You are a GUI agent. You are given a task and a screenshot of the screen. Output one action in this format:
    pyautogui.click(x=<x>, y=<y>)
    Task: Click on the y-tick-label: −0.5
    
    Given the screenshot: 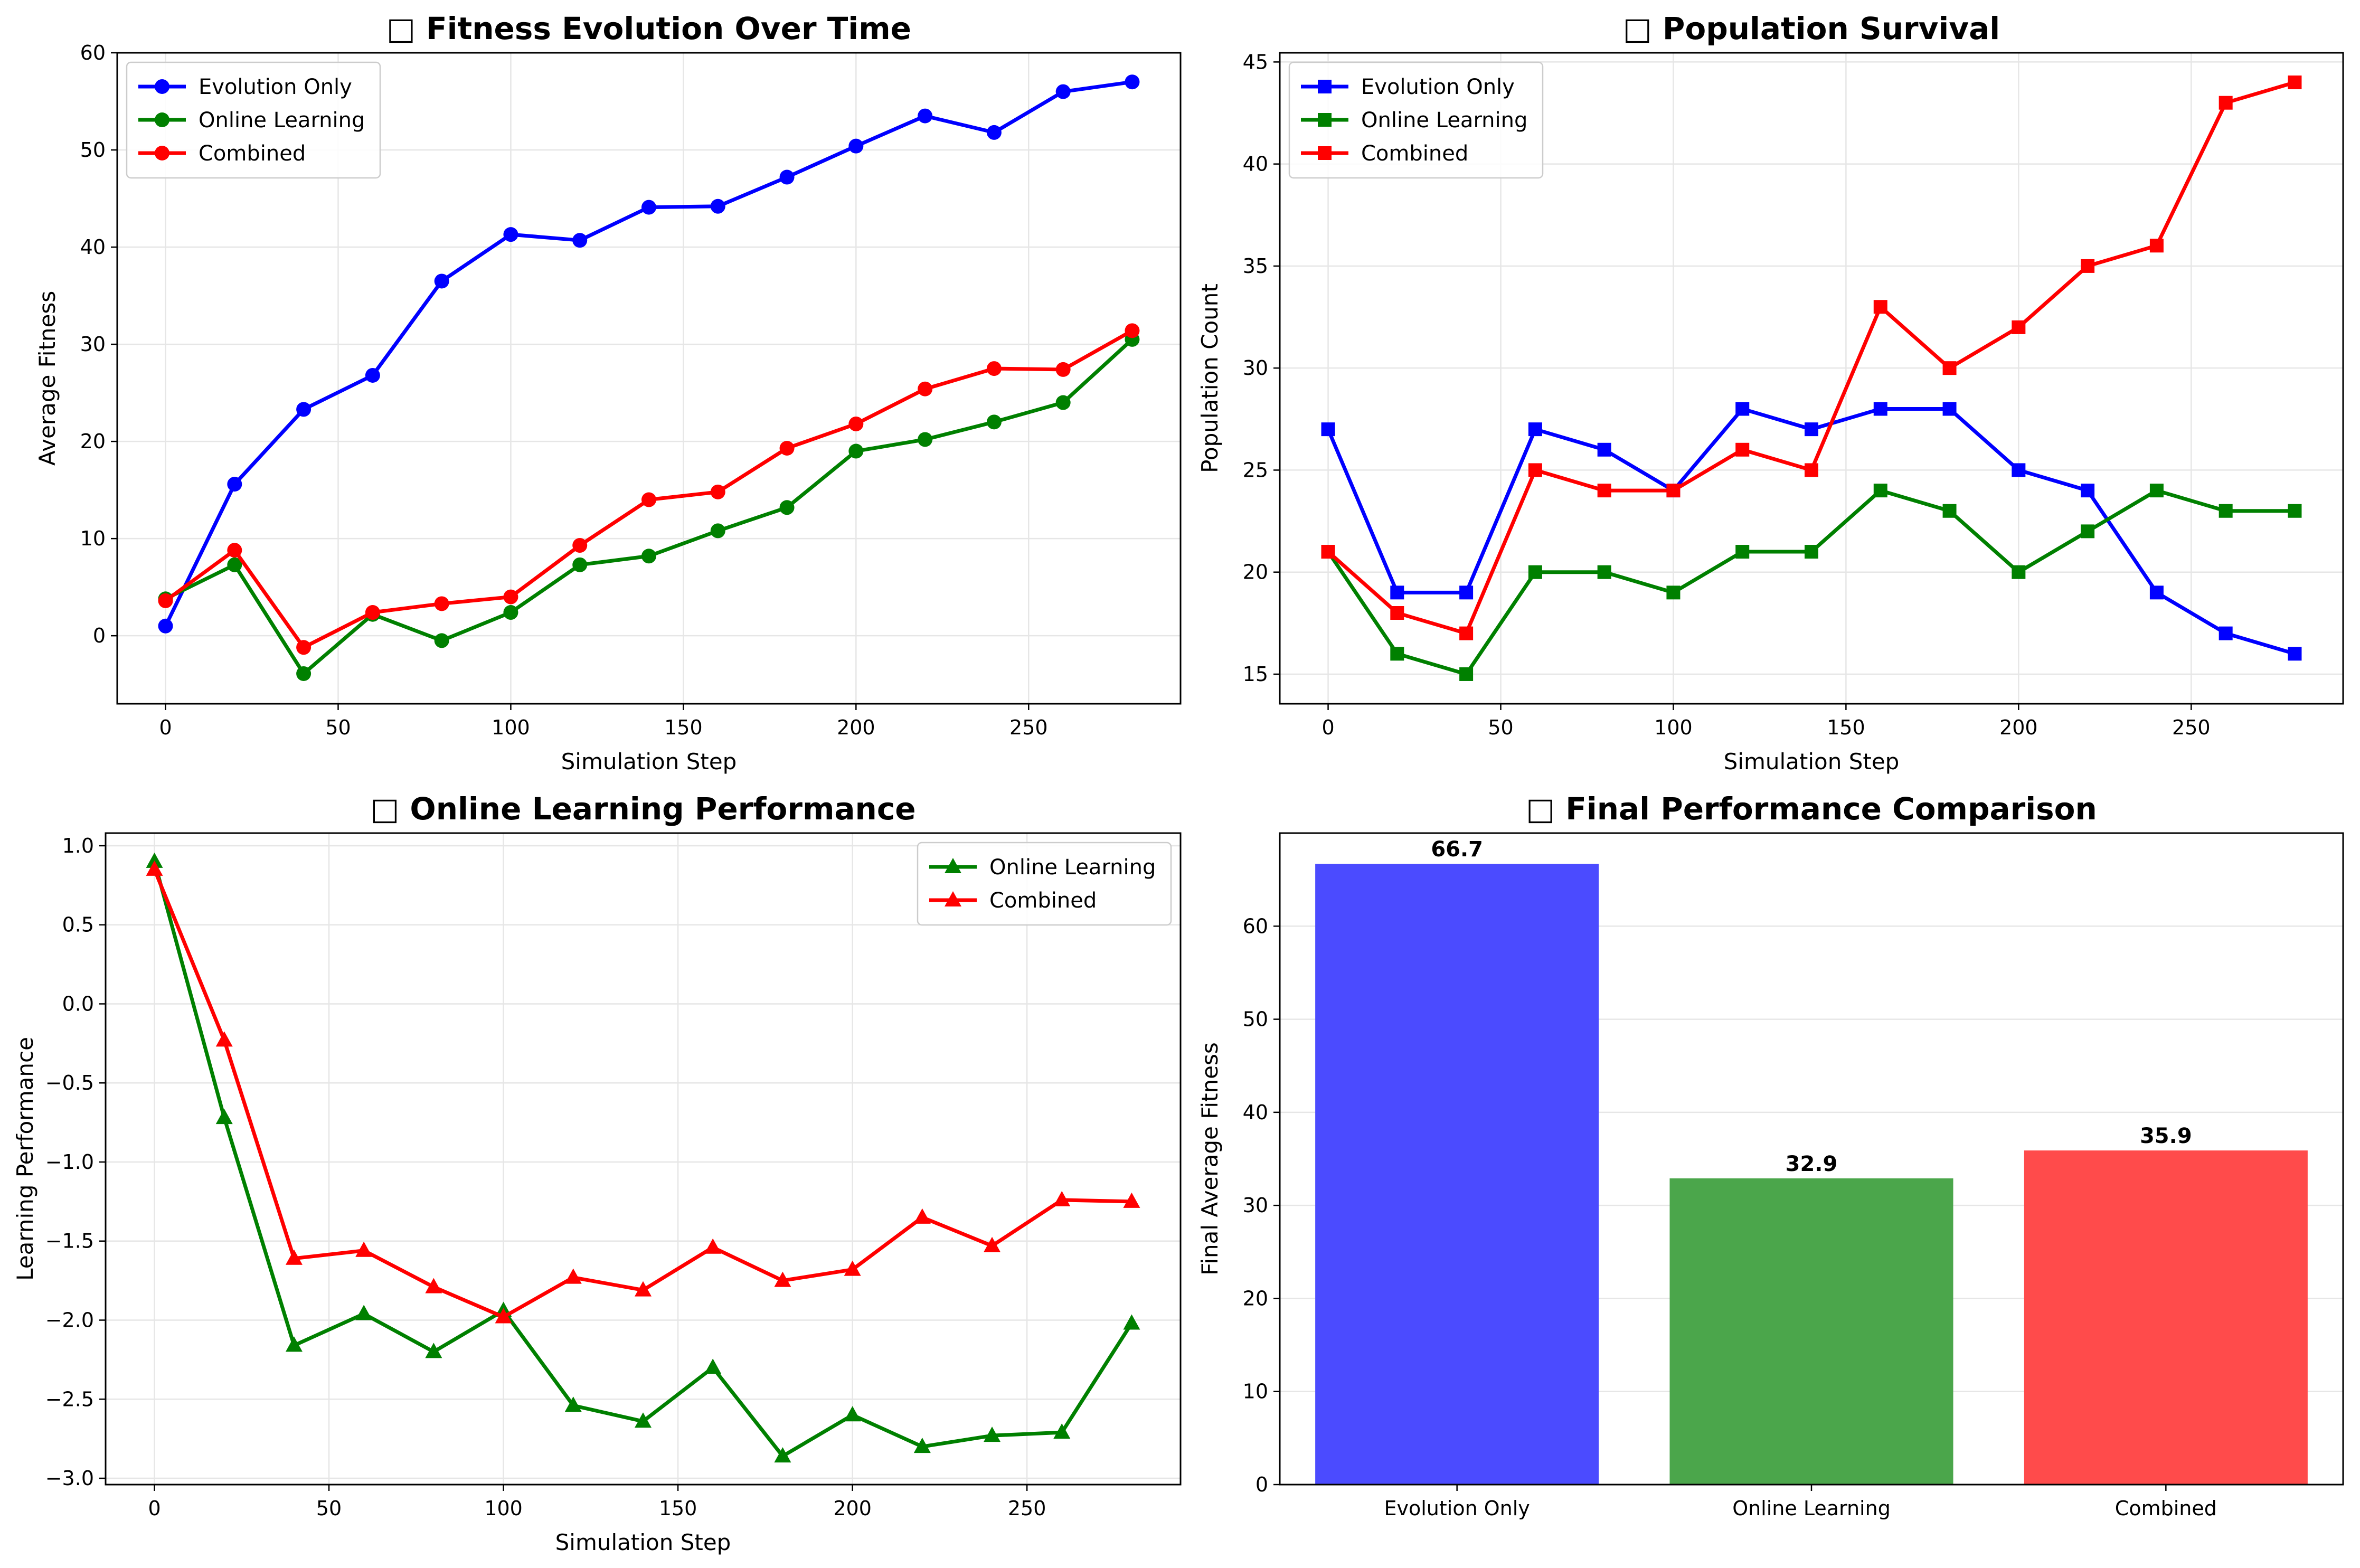 What is the action you would take?
    pyautogui.click(x=69, y=1082)
    